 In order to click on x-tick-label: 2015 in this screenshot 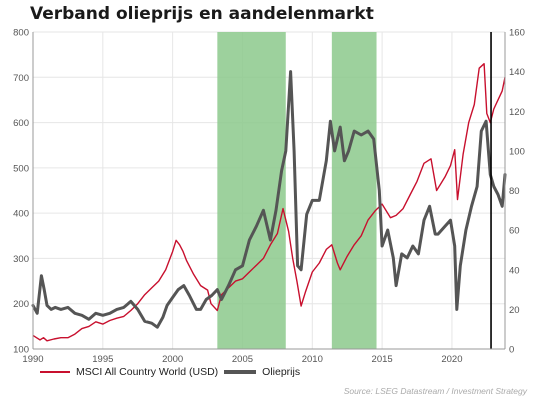, I will do `click(382, 359)`.